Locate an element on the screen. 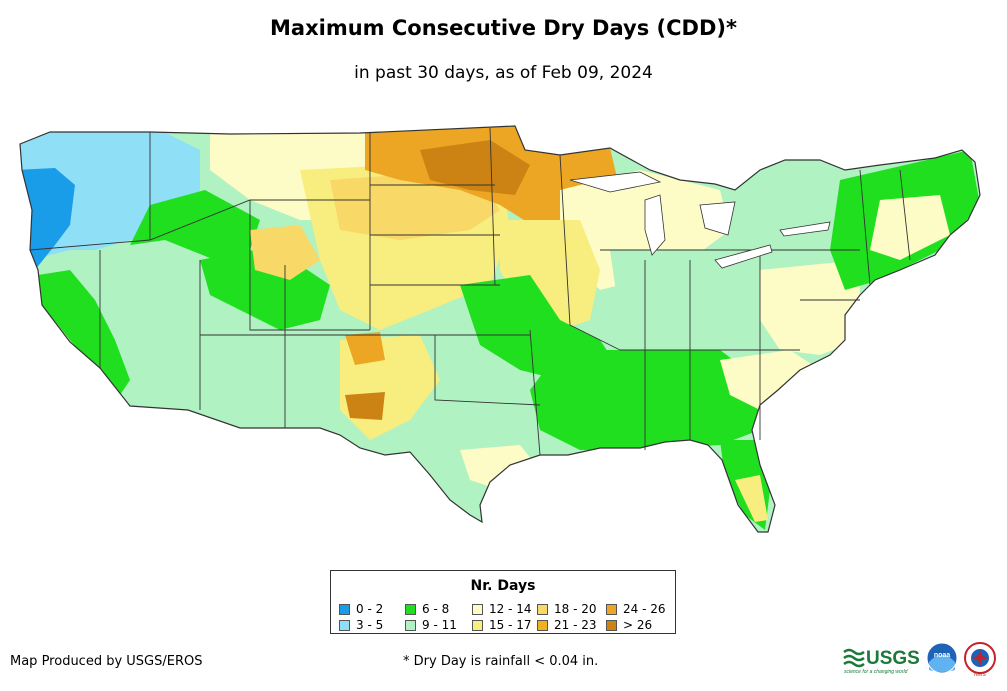 The height and width of the screenshot is (691, 1007). lake-michigan is located at coordinates (655, 225).